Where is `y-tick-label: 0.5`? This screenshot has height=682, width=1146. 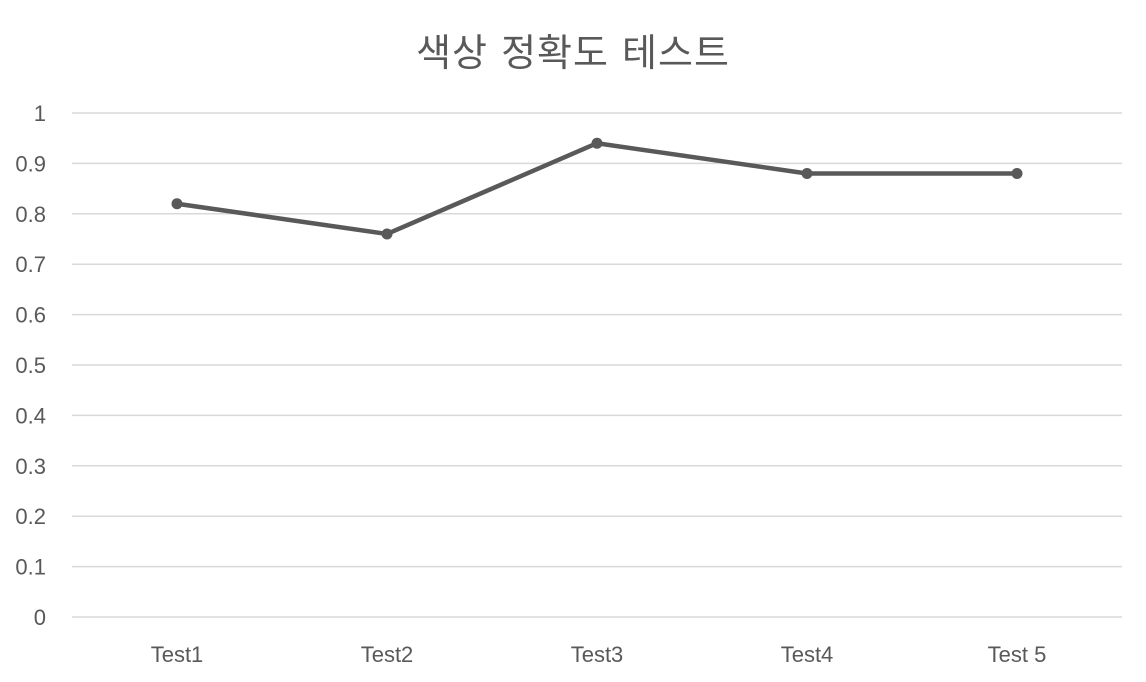
y-tick-label: 0.5 is located at coordinates (30, 365).